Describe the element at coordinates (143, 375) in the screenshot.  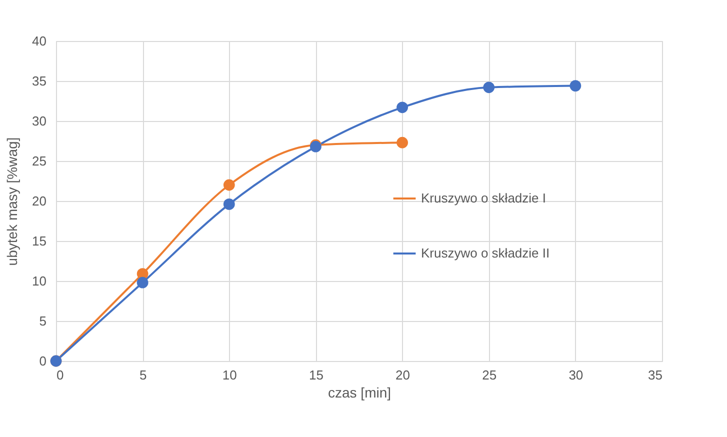
I see `x-tick-label: 5` at that location.